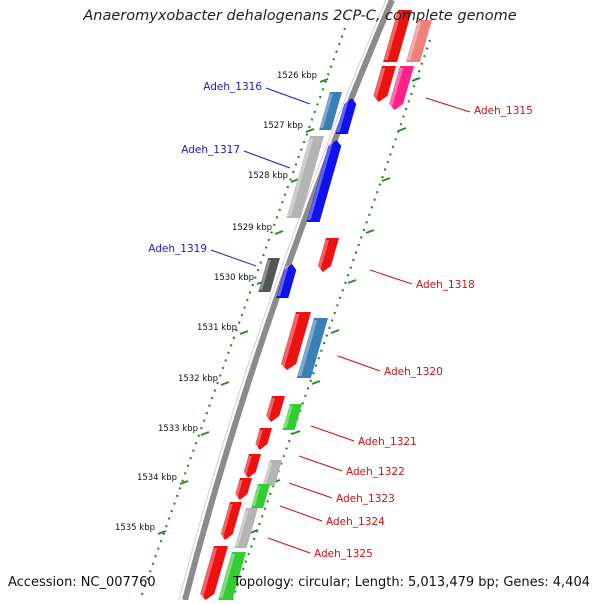 This screenshot has width=600, height=604. I want to click on gene-adeh-1317a-shine, so click(300, 177).